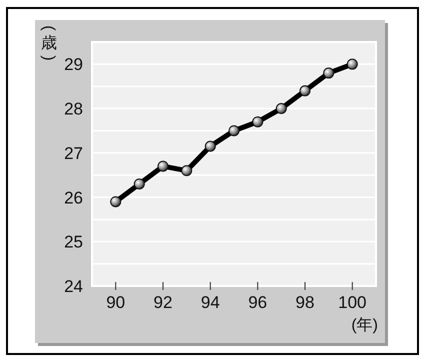 This screenshot has width=425, height=361. What do you see at coordinates (73, 109) in the screenshot?
I see `y-tick-label: 28` at bounding box center [73, 109].